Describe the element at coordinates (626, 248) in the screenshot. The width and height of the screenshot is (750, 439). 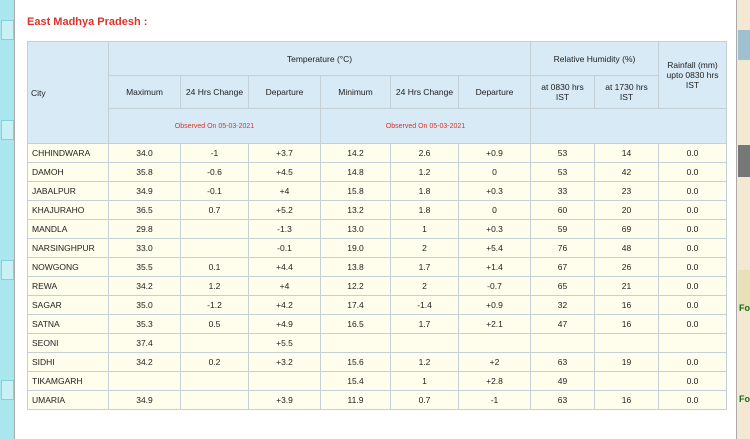
I see `value-cell: 48` at that location.